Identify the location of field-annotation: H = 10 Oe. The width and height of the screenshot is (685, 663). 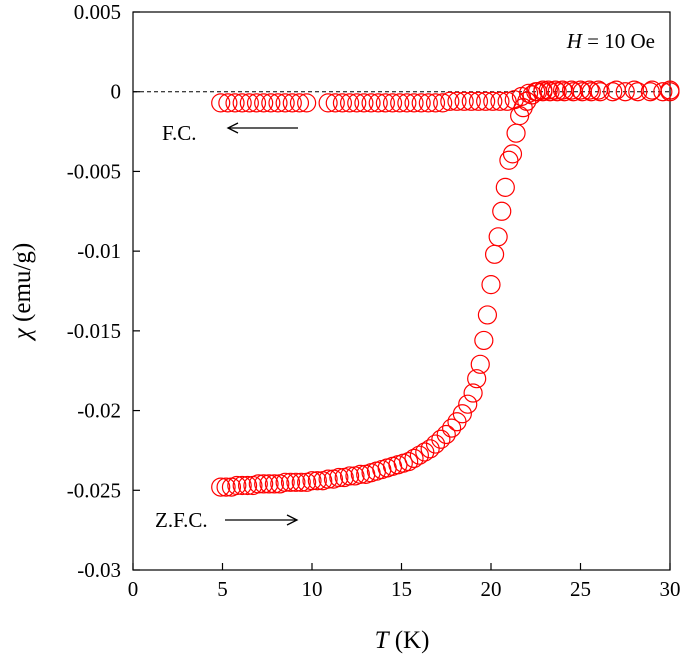
(610, 41).